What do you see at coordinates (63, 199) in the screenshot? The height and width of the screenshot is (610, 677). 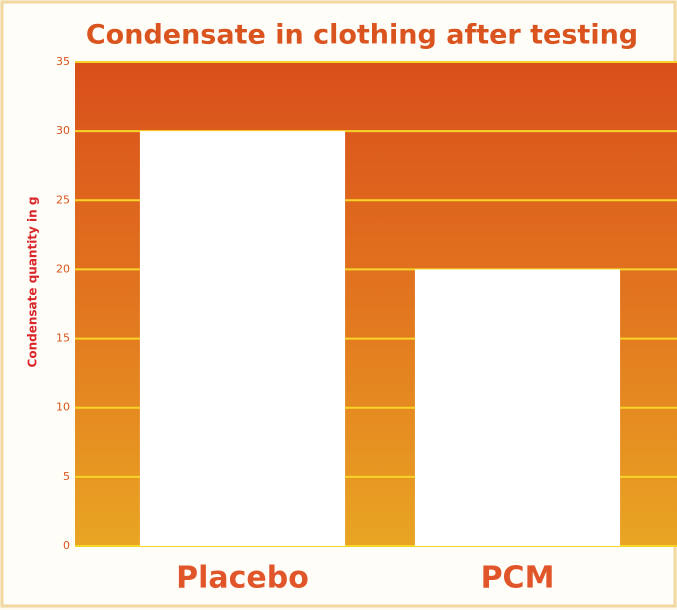 I see `y-tick-label: 25` at bounding box center [63, 199].